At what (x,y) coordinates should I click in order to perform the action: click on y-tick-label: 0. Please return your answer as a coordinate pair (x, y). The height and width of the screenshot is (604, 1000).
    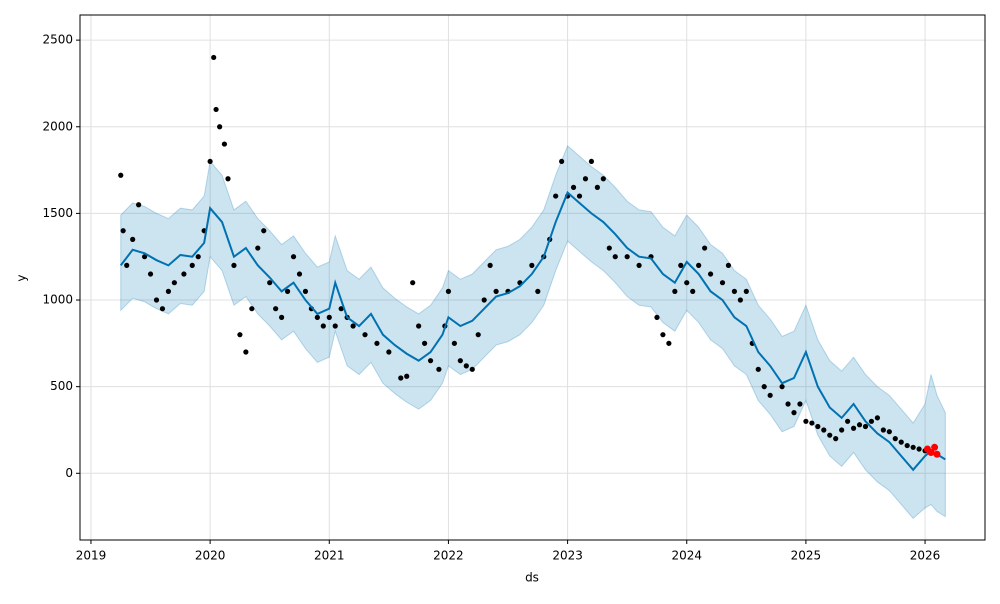
    Looking at the image, I should click on (69, 473).